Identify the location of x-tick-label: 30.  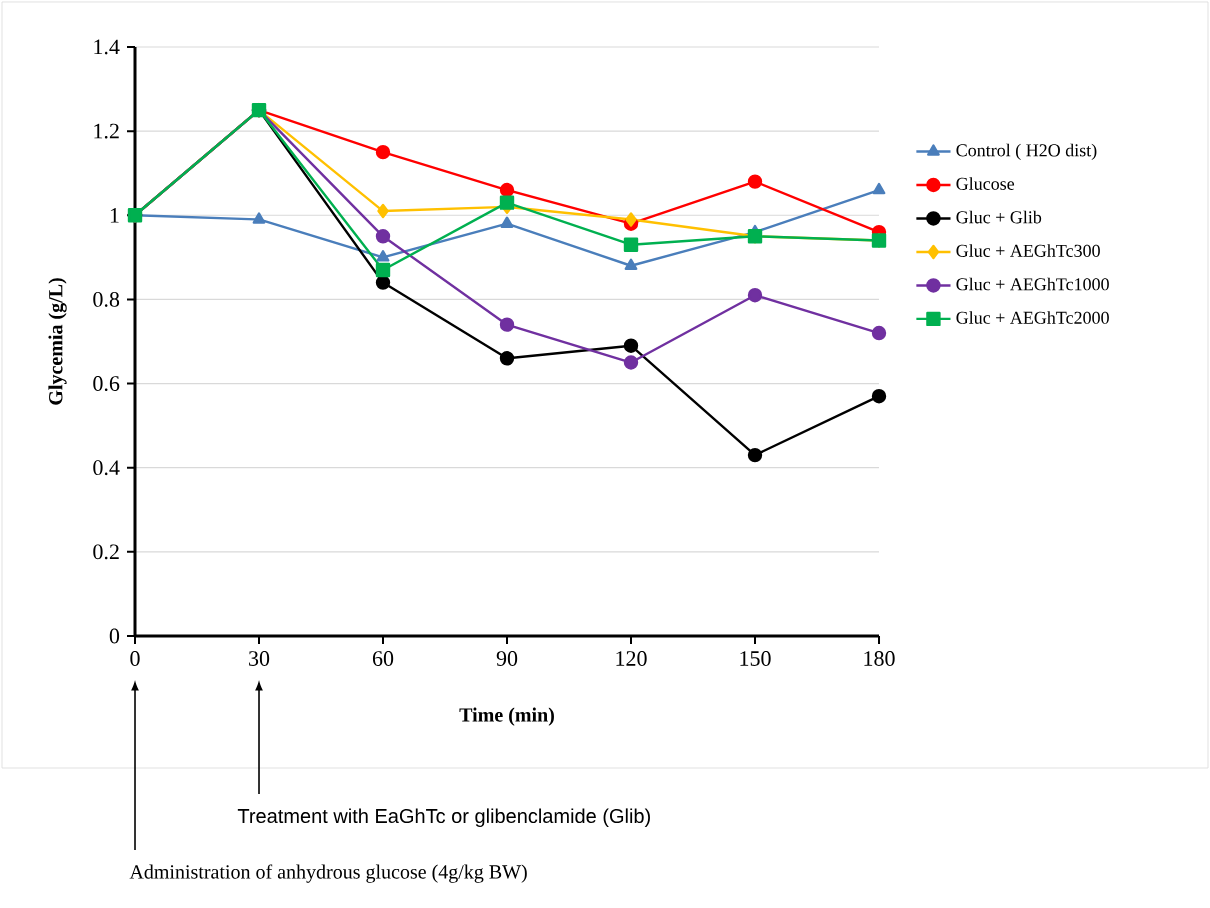
(259, 658).